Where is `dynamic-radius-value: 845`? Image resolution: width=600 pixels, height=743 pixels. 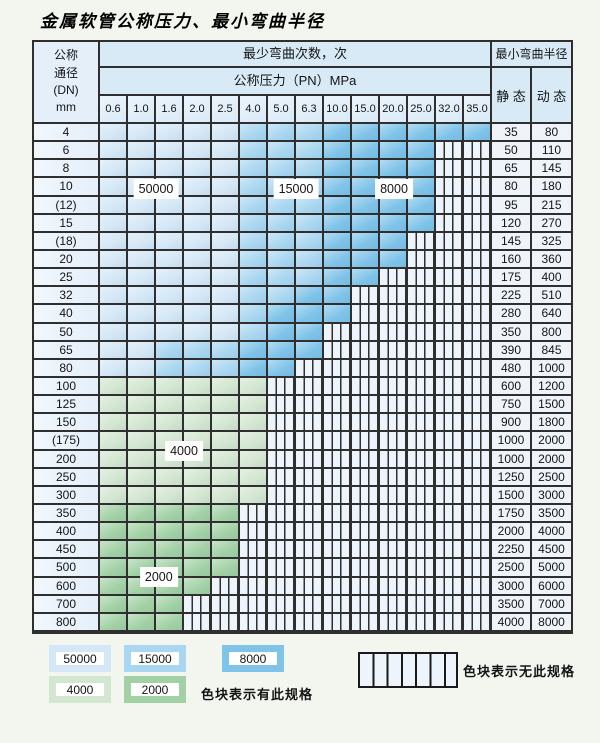 dynamic-radius-value: 845 is located at coordinates (551, 349).